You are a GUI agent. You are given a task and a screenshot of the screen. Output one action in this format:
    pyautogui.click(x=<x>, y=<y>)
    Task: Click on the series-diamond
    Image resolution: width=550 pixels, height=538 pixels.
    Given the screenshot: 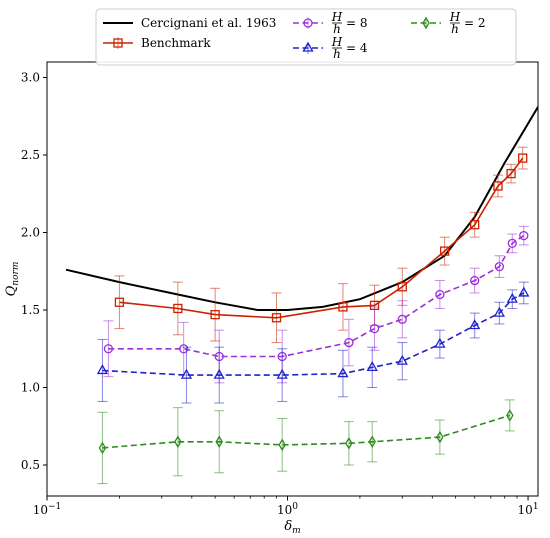 What is the action you would take?
    pyautogui.click(x=306, y=442)
    